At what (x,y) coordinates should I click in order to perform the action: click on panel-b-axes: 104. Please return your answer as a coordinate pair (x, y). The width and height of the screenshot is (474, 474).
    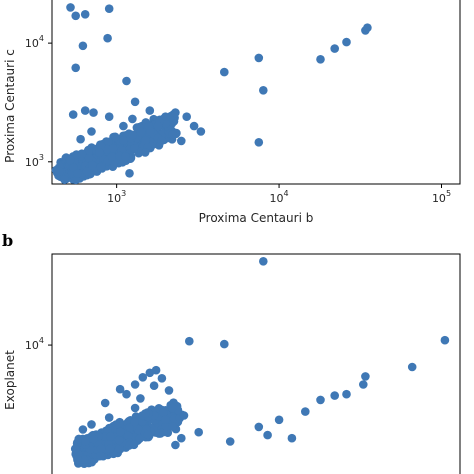
    Looking at the image, I should click on (38, 344).